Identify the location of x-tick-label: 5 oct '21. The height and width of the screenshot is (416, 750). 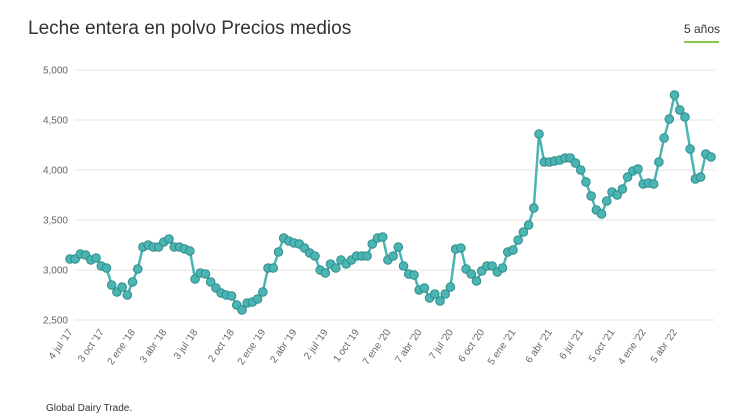
(602, 345).